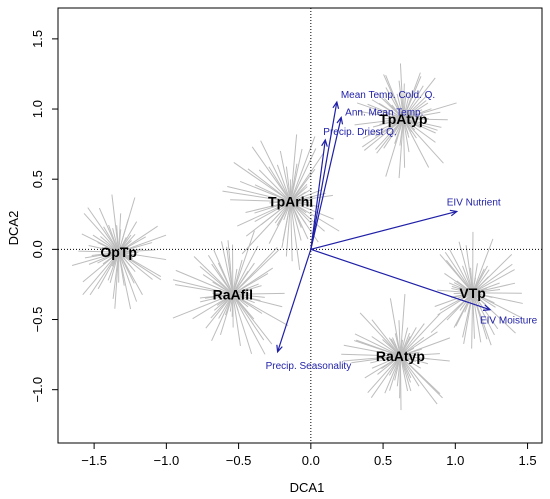 Image resolution: width=550 pixels, height=499 pixels. What do you see at coordinates (167, 460) in the screenshot?
I see `x-tick-label: −1.0` at bounding box center [167, 460].